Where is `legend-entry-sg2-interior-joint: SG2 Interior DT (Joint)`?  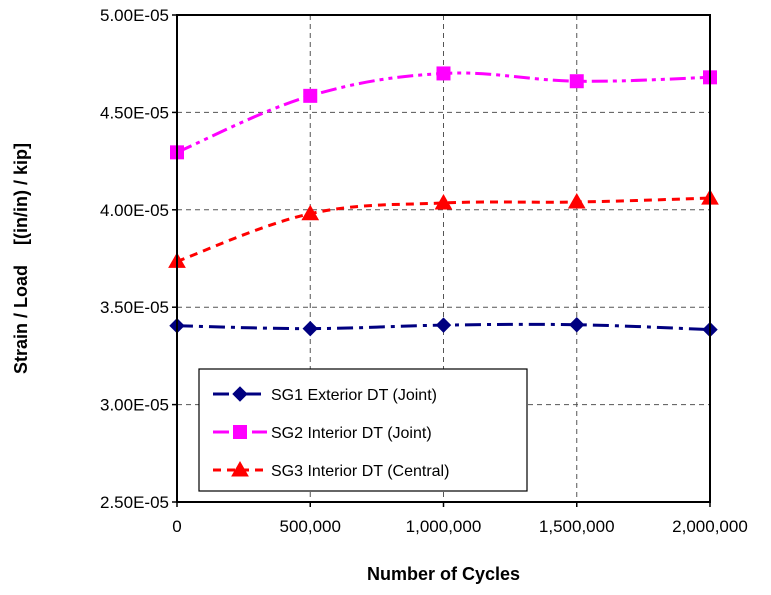 legend-entry-sg2-interior-joint: SG2 Interior DT (Joint) is located at coordinates (322, 433).